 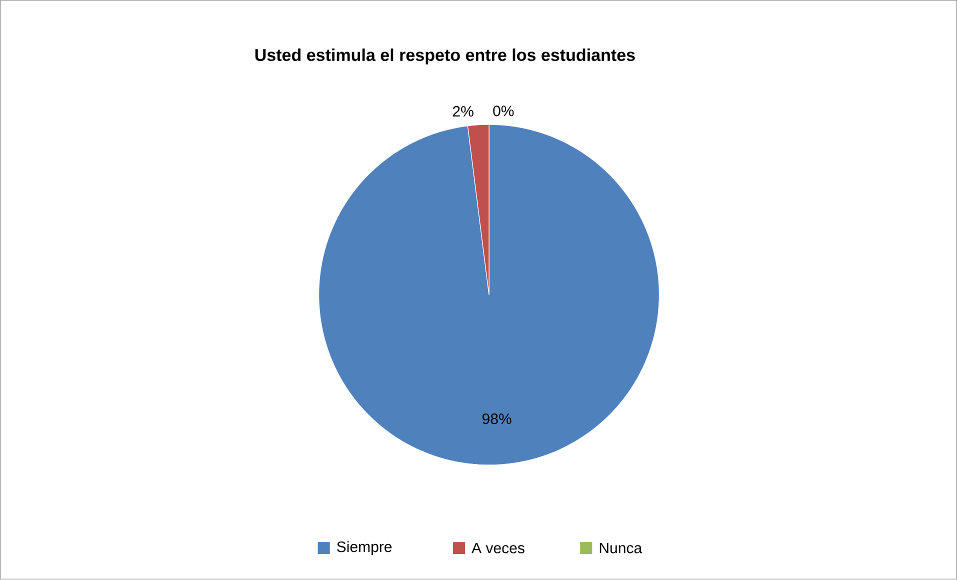 What do you see at coordinates (364, 548) in the screenshot?
I see `legend-label: Siempre` at bounding box center [364, 548].